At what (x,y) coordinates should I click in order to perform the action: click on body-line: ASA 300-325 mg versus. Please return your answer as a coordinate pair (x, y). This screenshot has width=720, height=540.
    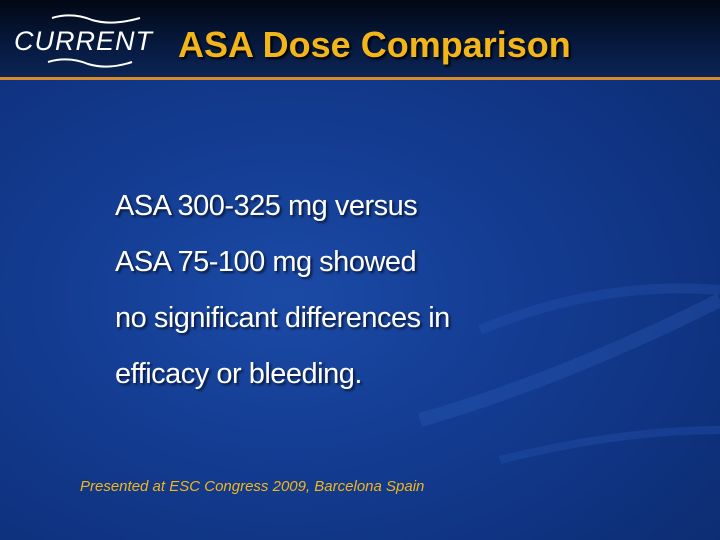
    Looking at the image, I should click on (266, 206).